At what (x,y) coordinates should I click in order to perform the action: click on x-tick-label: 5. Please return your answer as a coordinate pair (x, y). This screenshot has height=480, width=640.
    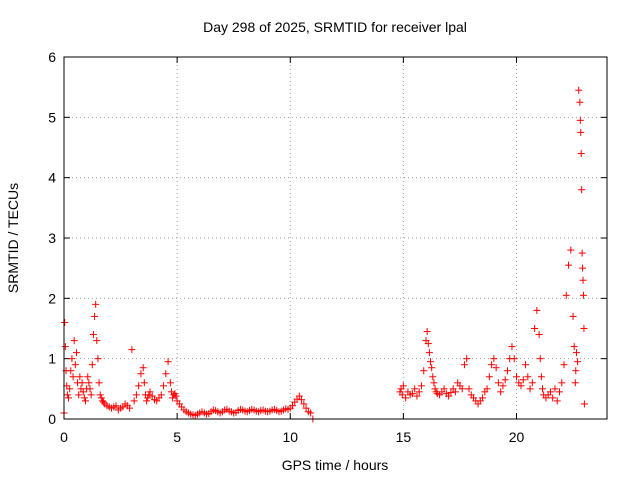
    Looking at the image, I should click on (177, 437).